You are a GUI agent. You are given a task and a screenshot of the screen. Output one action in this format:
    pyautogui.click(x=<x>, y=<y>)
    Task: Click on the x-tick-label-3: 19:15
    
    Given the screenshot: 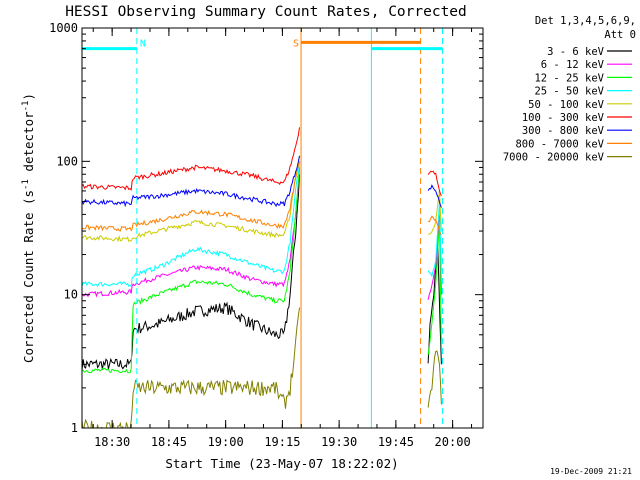 What is the action you would take?
    pyautogui.click(x=282, y=442)
    